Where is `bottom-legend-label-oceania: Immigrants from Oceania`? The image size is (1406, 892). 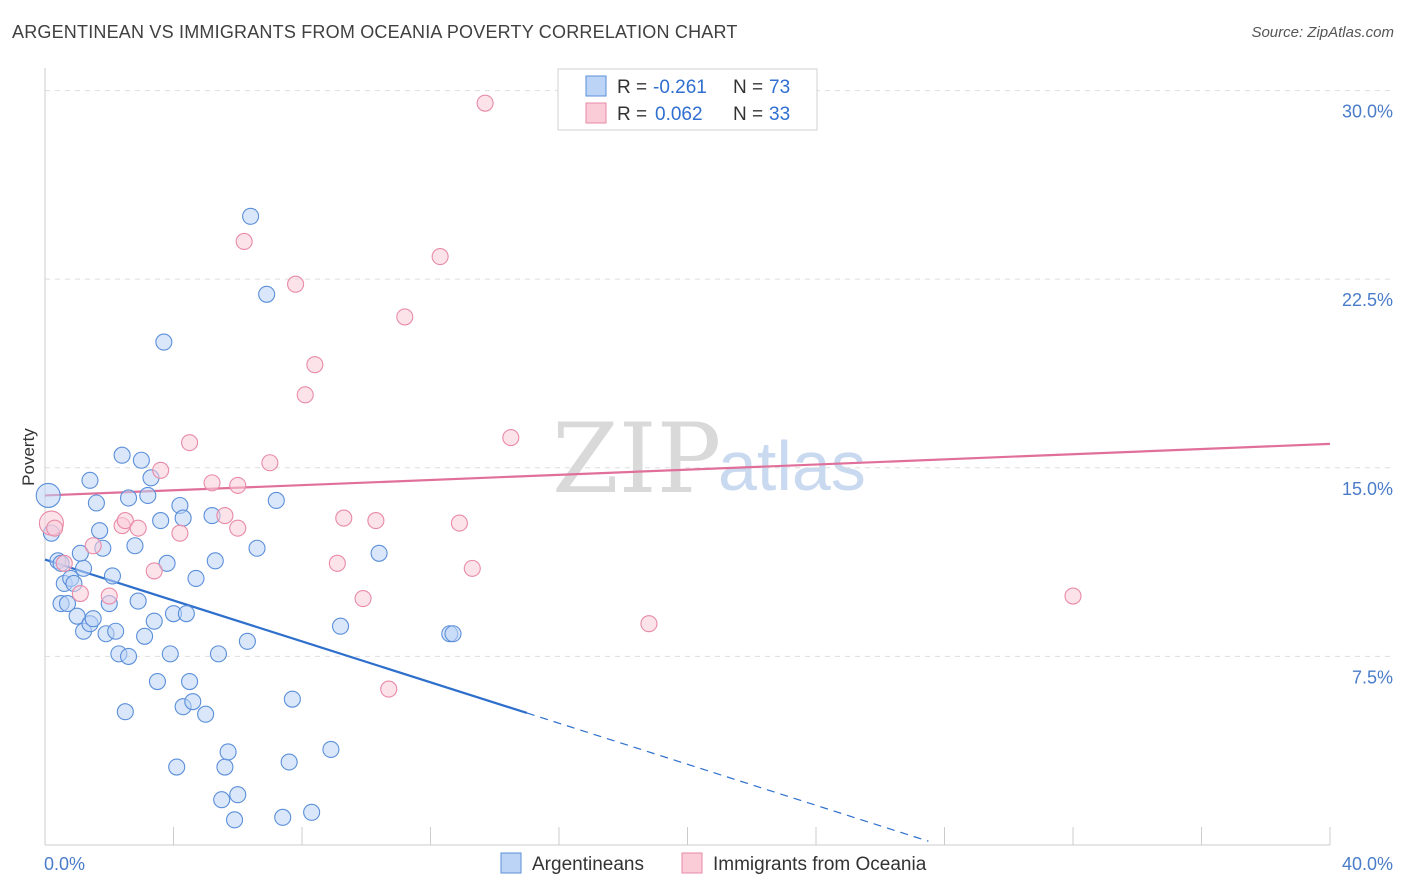 bottom-legend-label-oceania: Immigrants from Oceania is located at coordinates (820, 864).